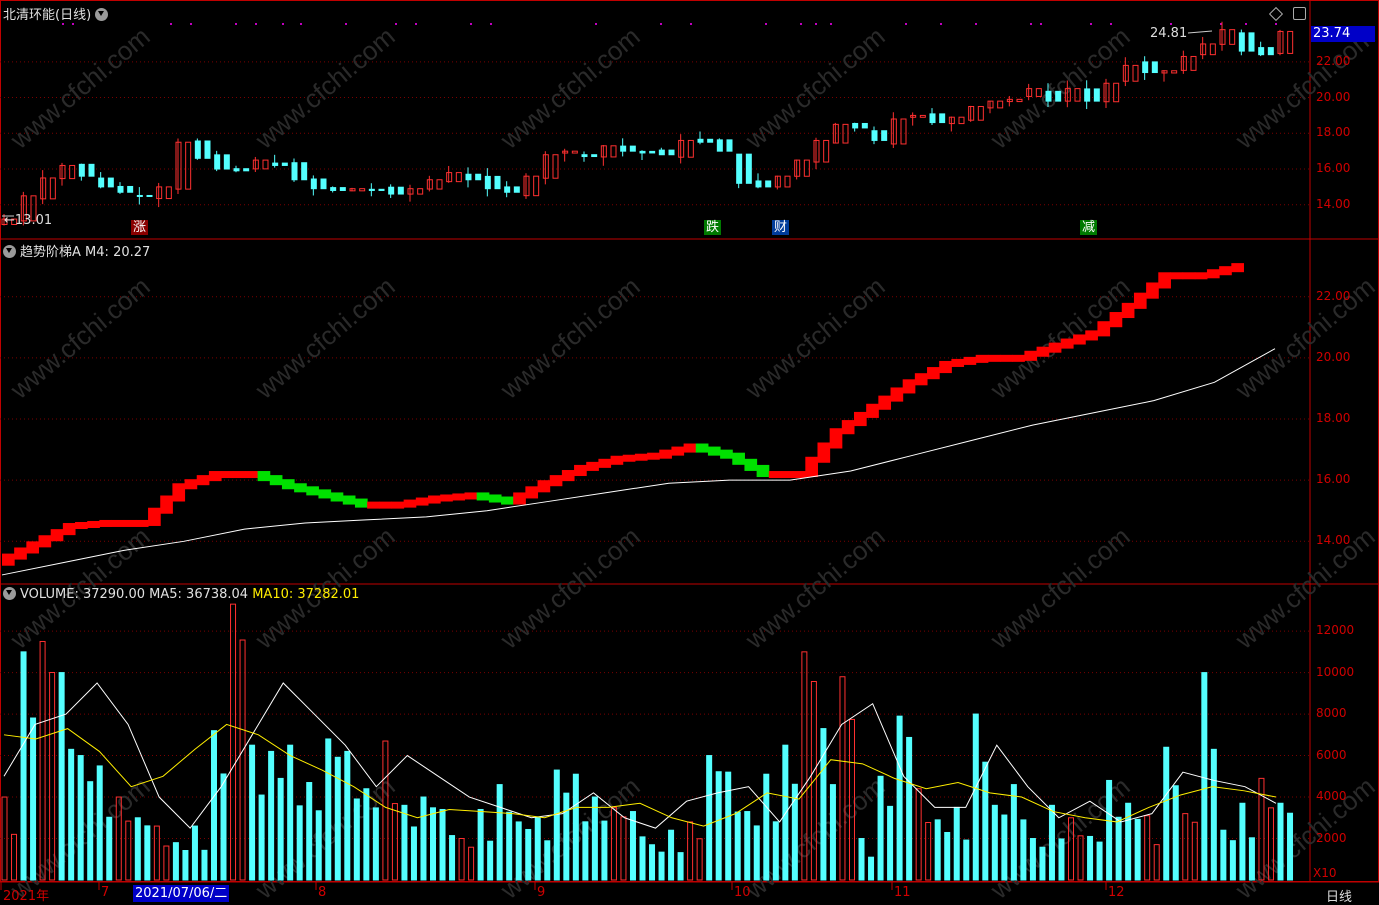 This screenshot has width=1379, height=905. I want to click on window-toggle-icon, so click(1299, 13).